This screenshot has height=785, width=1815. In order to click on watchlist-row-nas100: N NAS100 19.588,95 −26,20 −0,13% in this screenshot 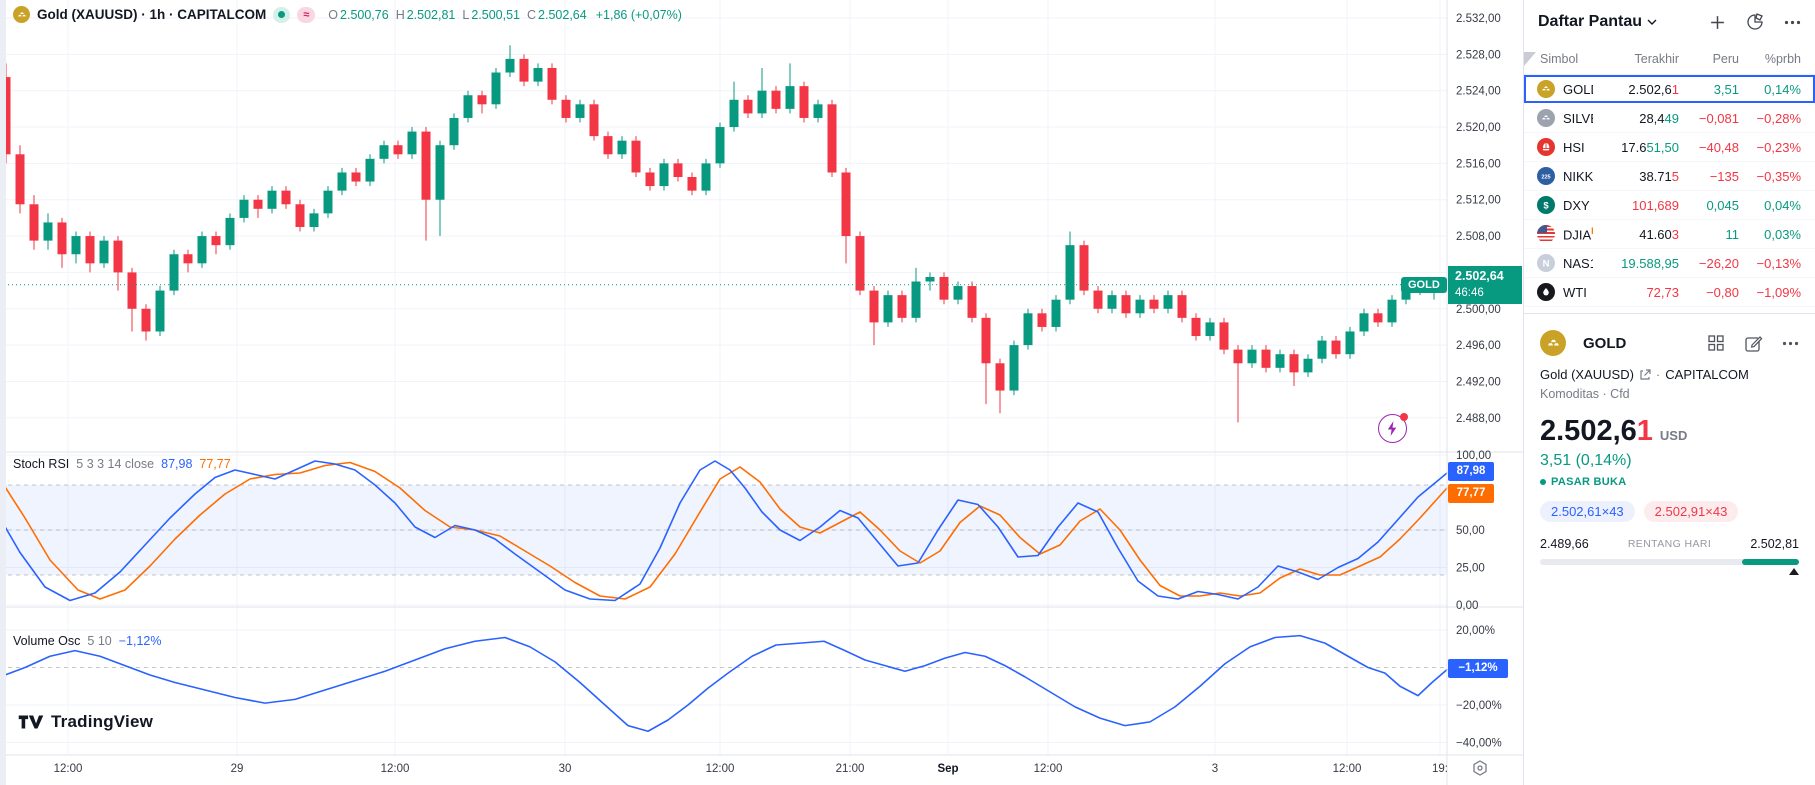, I will do `click(1669, 263)`.